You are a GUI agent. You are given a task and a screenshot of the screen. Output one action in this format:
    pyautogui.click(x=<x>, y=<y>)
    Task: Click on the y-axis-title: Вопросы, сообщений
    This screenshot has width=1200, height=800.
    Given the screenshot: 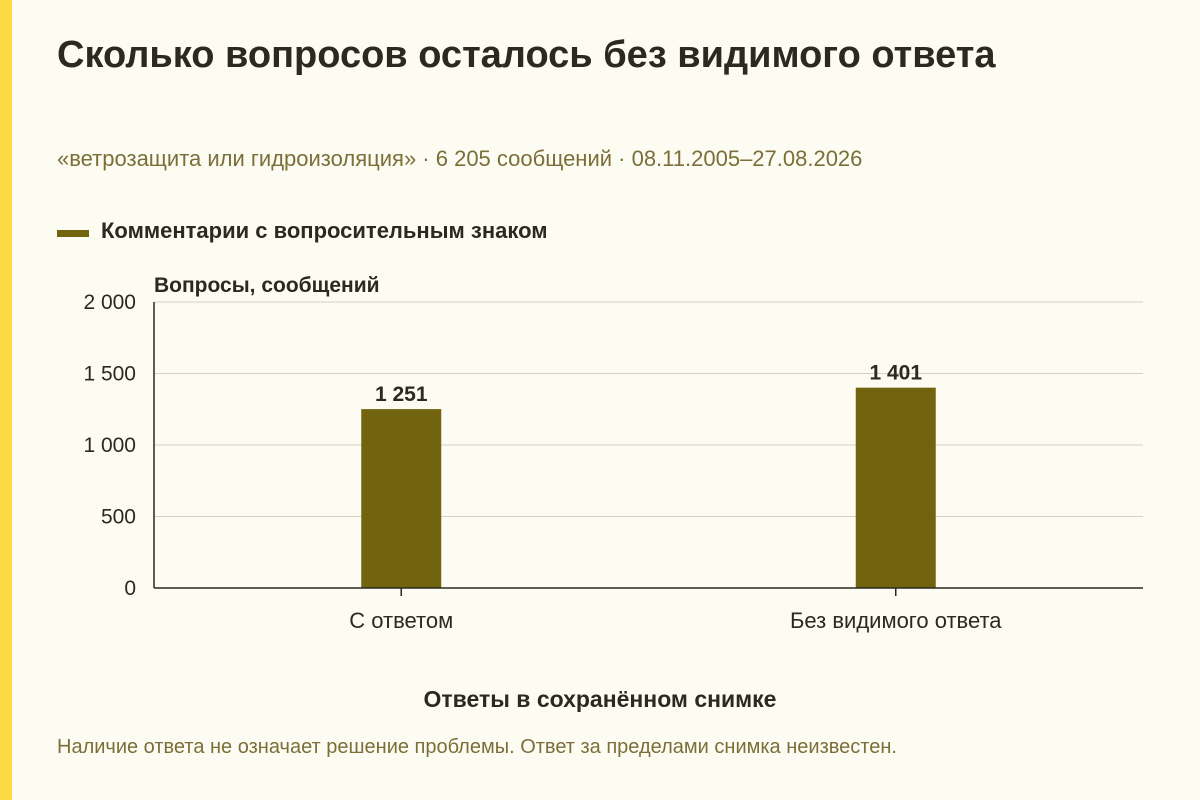 What is the action you would take?
    pyautogui.click(x=267, y=285)
    